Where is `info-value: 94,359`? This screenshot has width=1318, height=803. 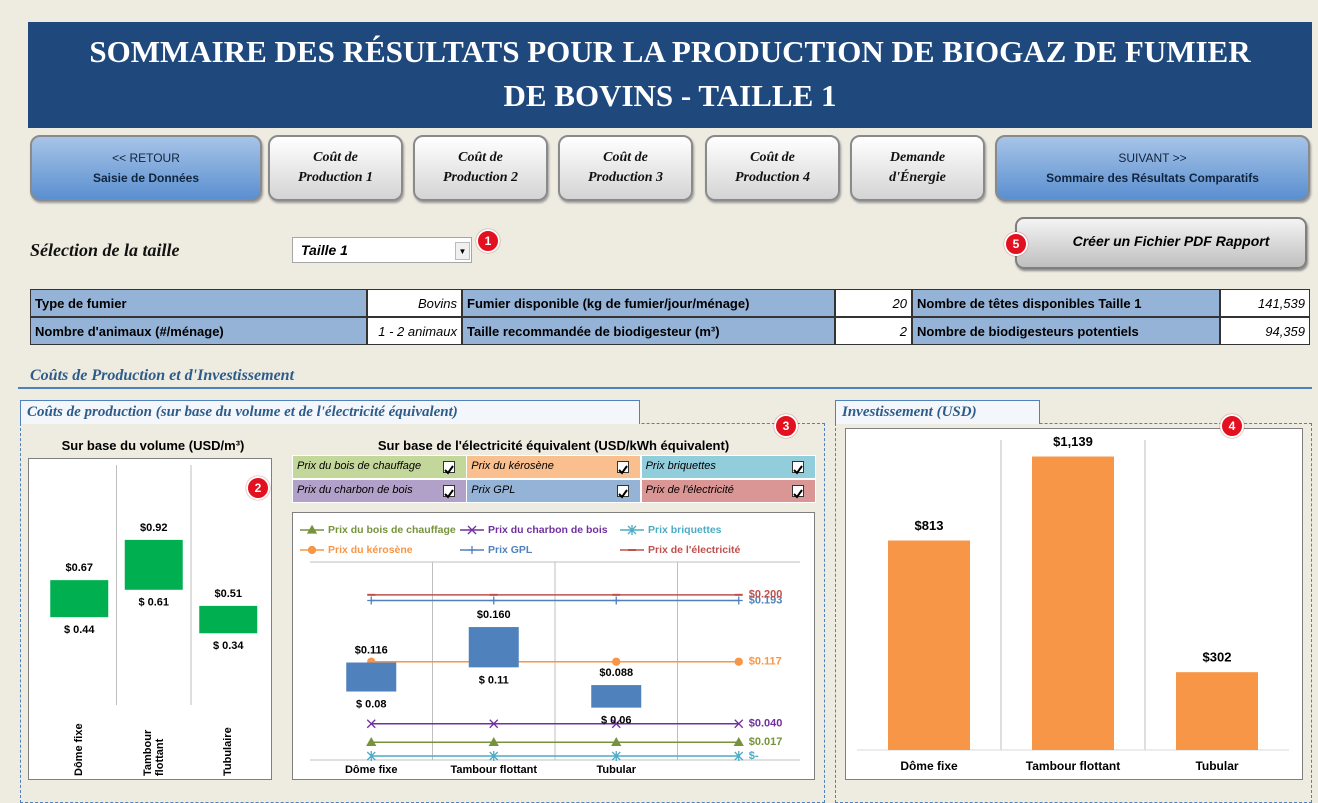 info-value: 94,359 is located at coordinates (1265, 331).